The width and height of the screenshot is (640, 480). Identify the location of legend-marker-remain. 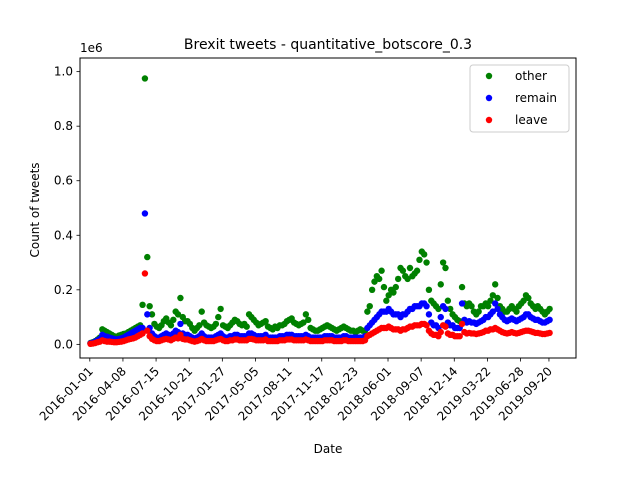
(489, 98).